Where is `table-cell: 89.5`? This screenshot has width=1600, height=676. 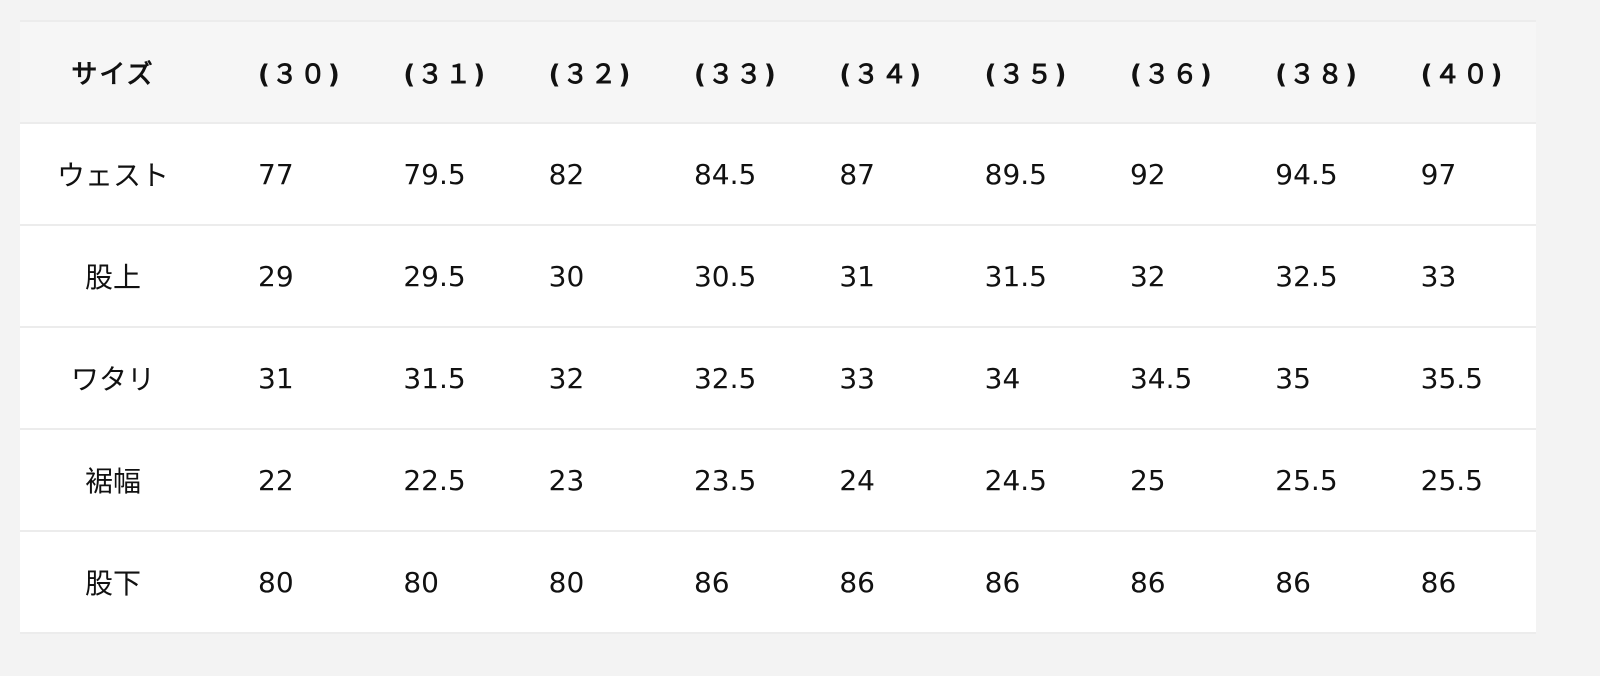 table-cell: 89.5 is located at coordinates (1027, 174).